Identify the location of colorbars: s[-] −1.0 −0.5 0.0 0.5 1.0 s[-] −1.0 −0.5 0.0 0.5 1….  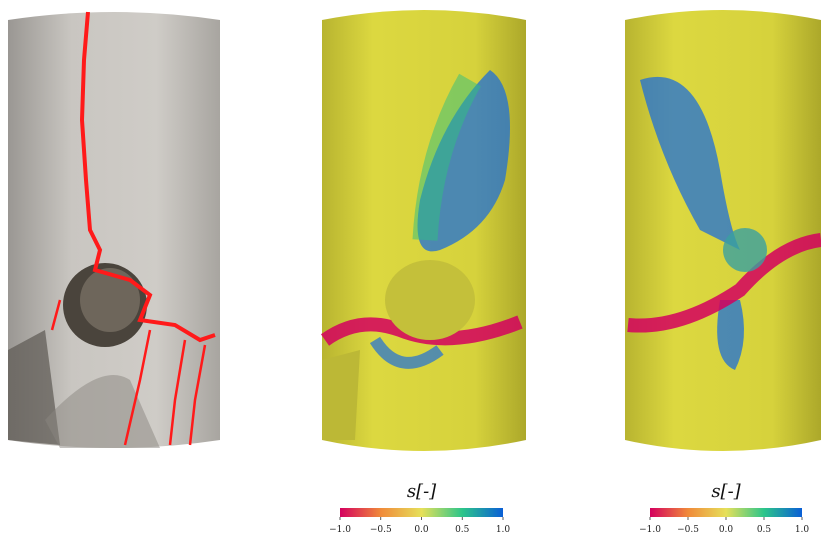
(569, 508).